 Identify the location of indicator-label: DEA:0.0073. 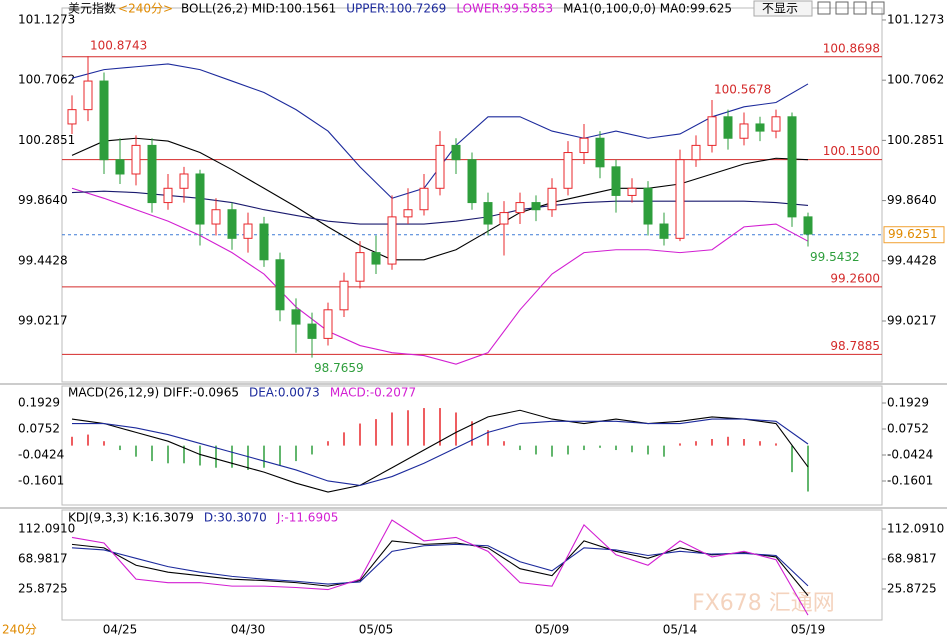
(284, 393).